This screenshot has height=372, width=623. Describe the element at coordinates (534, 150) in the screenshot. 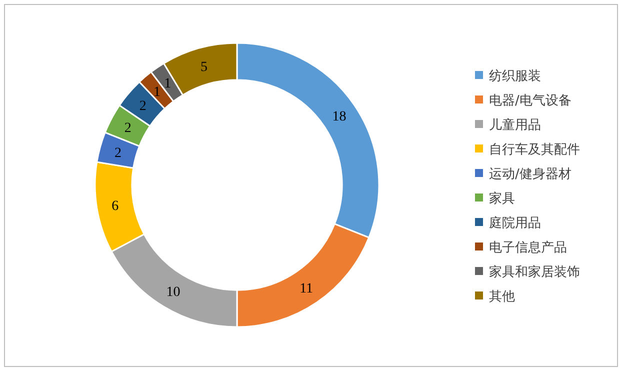

I see `legend-label: 自行车及其配件` at that location.